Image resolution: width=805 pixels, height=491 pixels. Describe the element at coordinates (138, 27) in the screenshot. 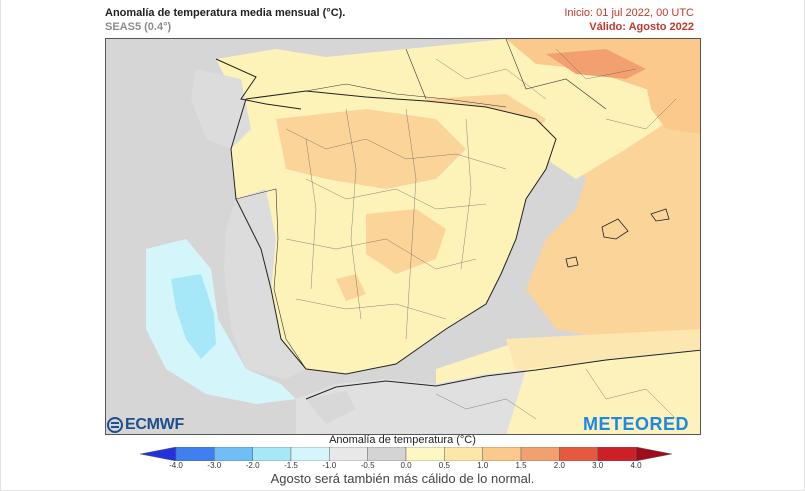

I see `model-label: SEAS5 (0.4°)` at that location.